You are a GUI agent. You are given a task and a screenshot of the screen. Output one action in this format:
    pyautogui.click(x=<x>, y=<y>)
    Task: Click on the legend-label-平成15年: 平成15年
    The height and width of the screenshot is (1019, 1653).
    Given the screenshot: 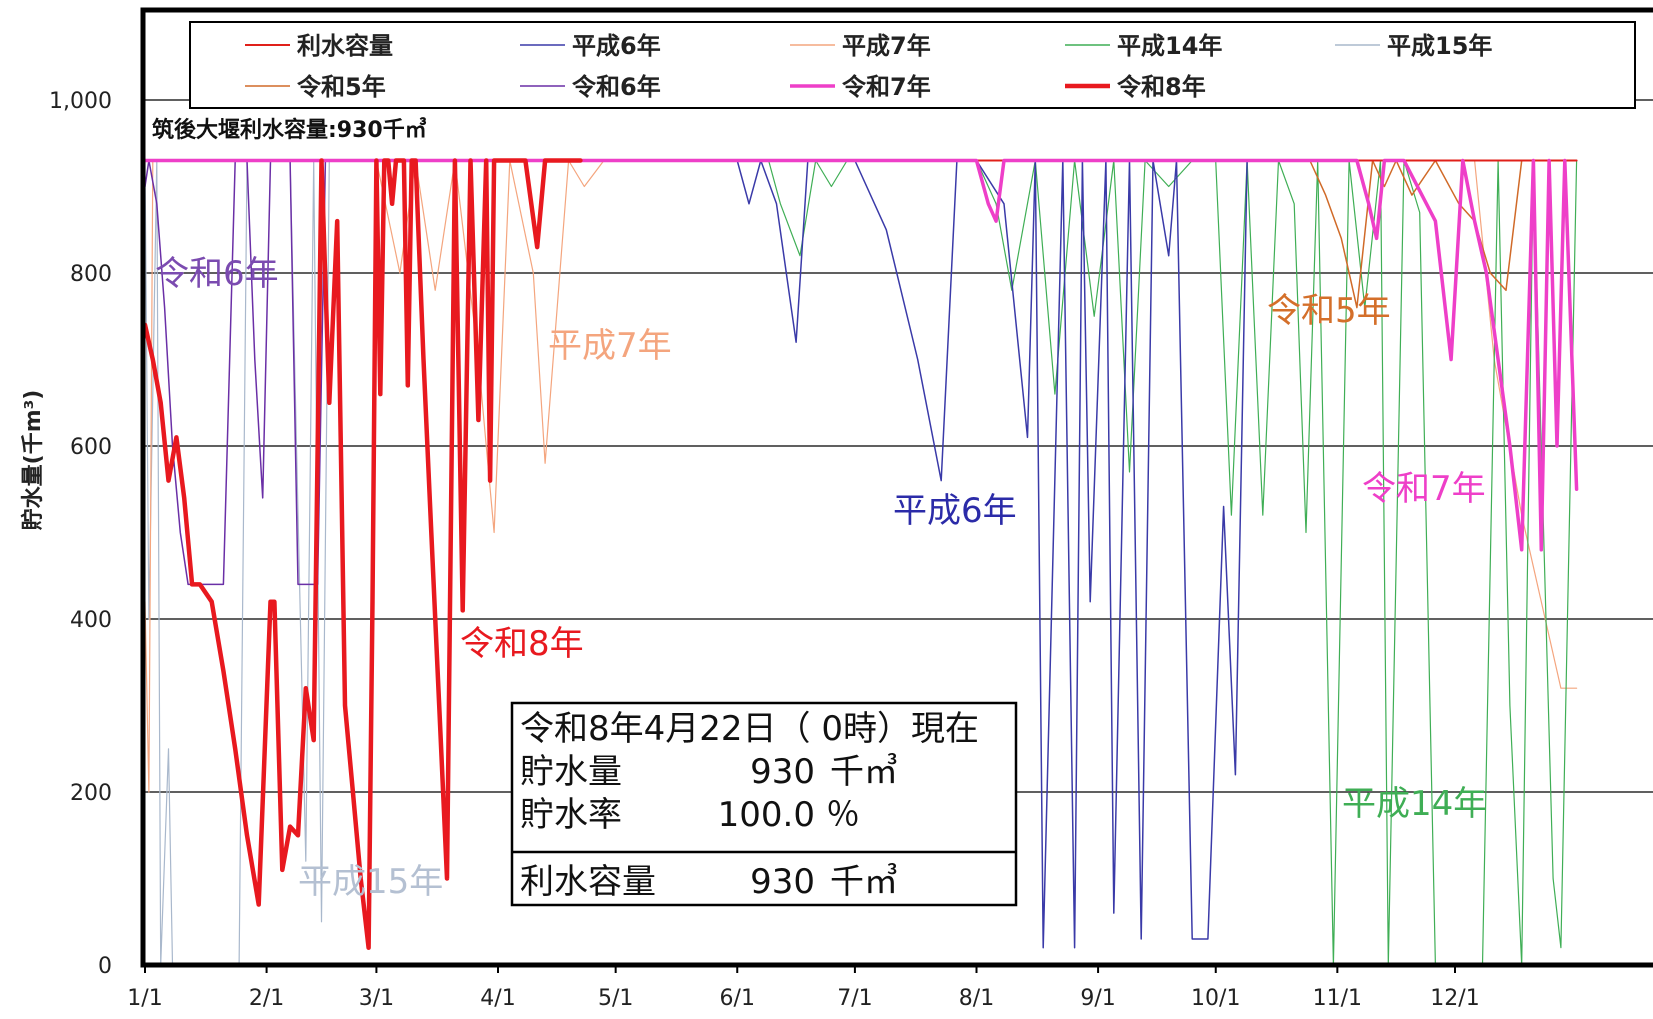 What is the action you would take?
    pyautogui.click(x=1439, y=46)
    